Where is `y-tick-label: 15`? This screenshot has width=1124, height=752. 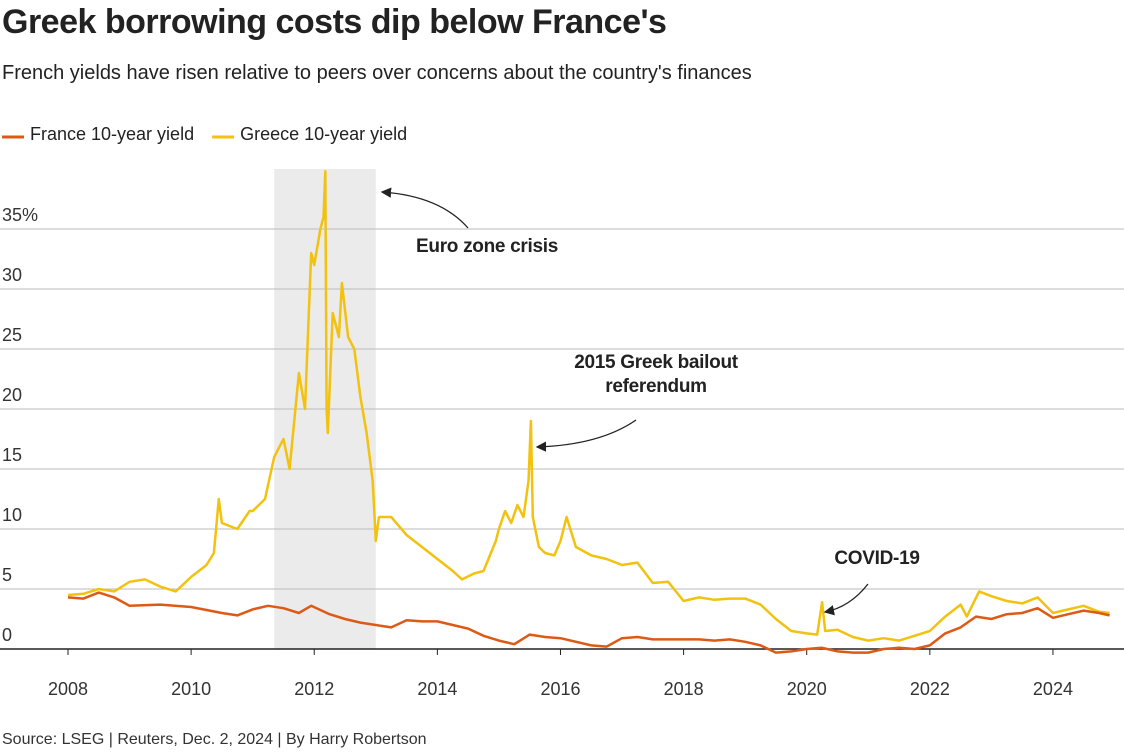 y-tick-label: 15 is located at coordinates (12, 455).